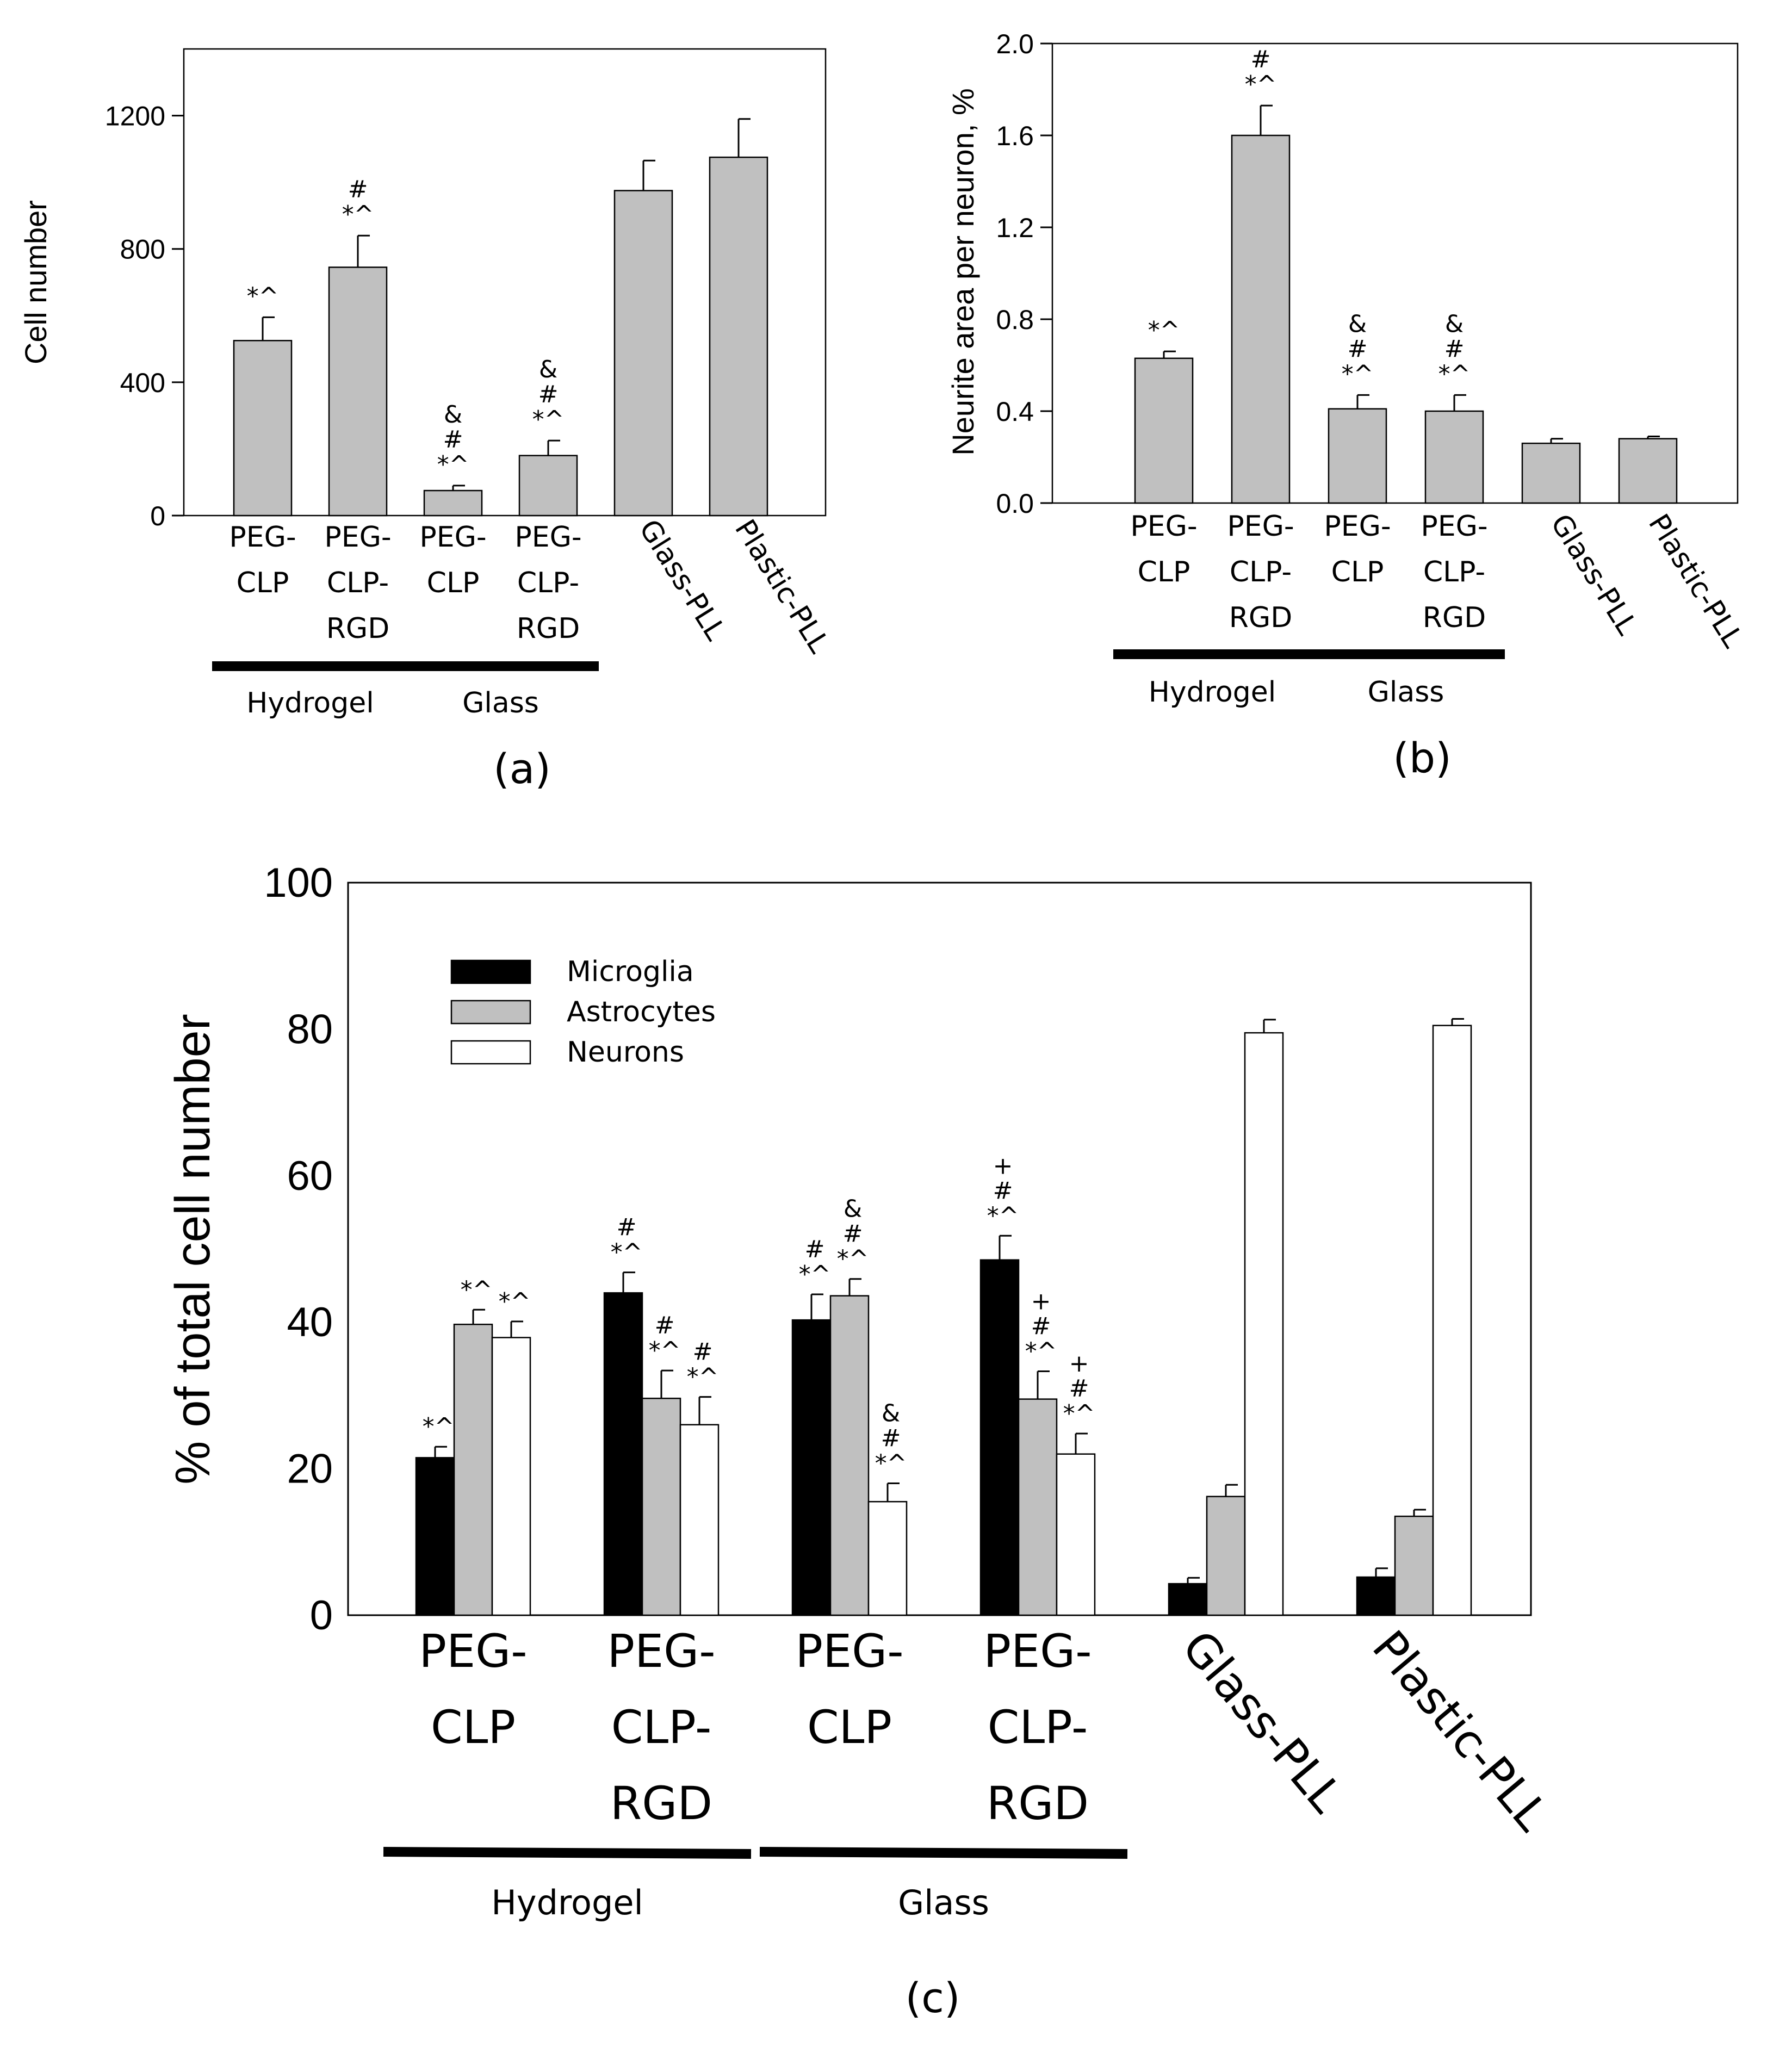 The image size is (1792, 2047). I want to click on y-tick-label: 60, so click(310, 1176).